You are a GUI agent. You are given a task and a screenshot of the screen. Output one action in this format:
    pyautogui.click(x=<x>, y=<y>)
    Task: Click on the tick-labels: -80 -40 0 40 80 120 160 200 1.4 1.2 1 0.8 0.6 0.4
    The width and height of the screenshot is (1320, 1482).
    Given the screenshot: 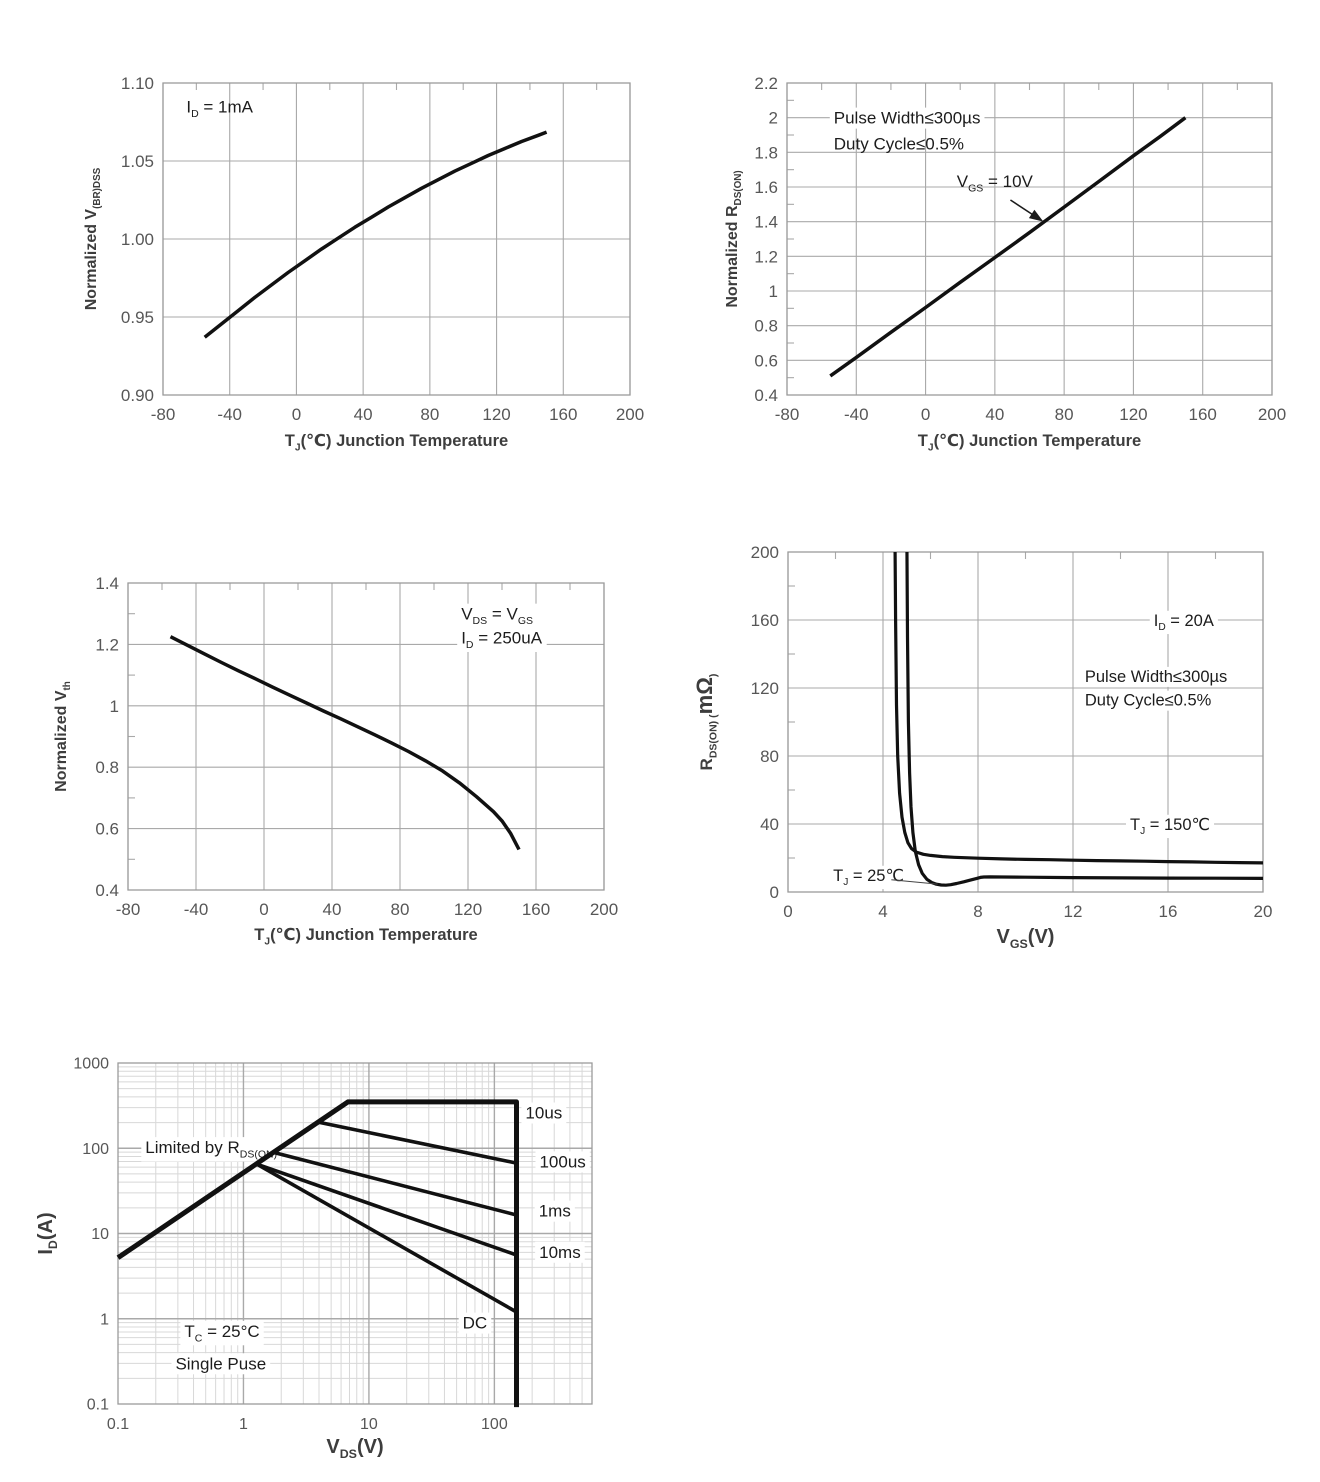 What is the action you would take?
    pyautogui.click(x=356, y=746)
    